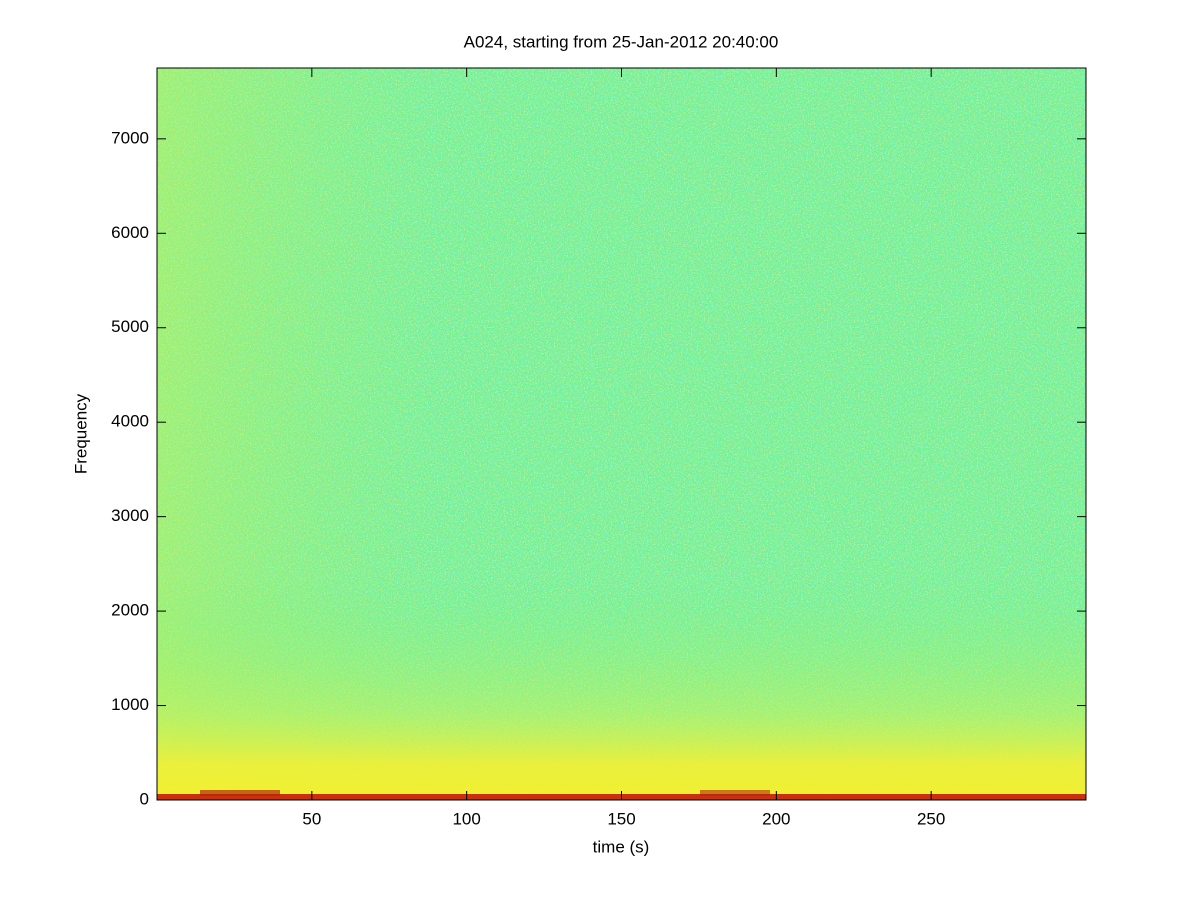 The image size is (1200, 900). Describe the element at coordinates (621, 818) in the screenshot. I see `x-tick-label: 150` at that location.